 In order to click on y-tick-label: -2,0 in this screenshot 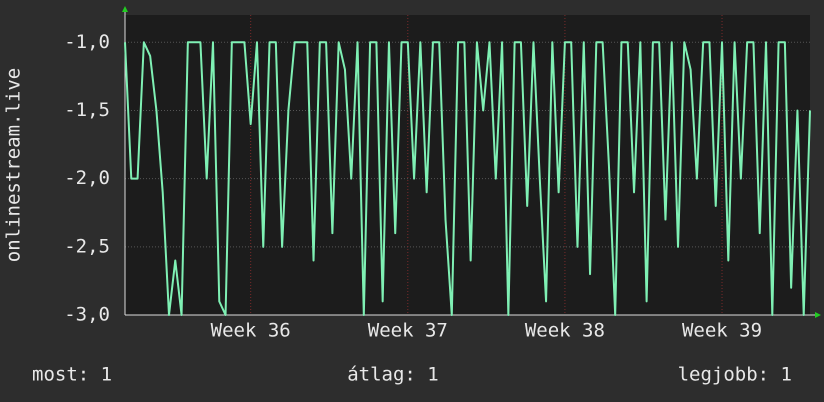, I will do `click(87, 178)`.